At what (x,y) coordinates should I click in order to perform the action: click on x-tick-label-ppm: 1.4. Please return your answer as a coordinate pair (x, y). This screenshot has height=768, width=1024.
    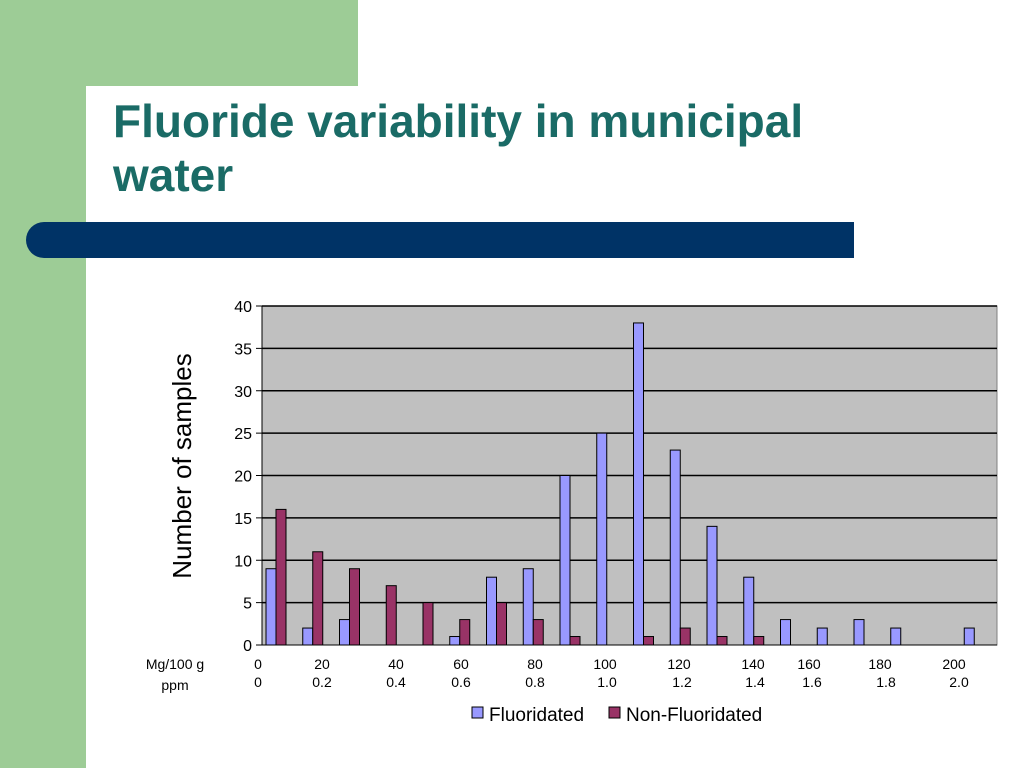
    Looking at the image, I should click on (755, 682).